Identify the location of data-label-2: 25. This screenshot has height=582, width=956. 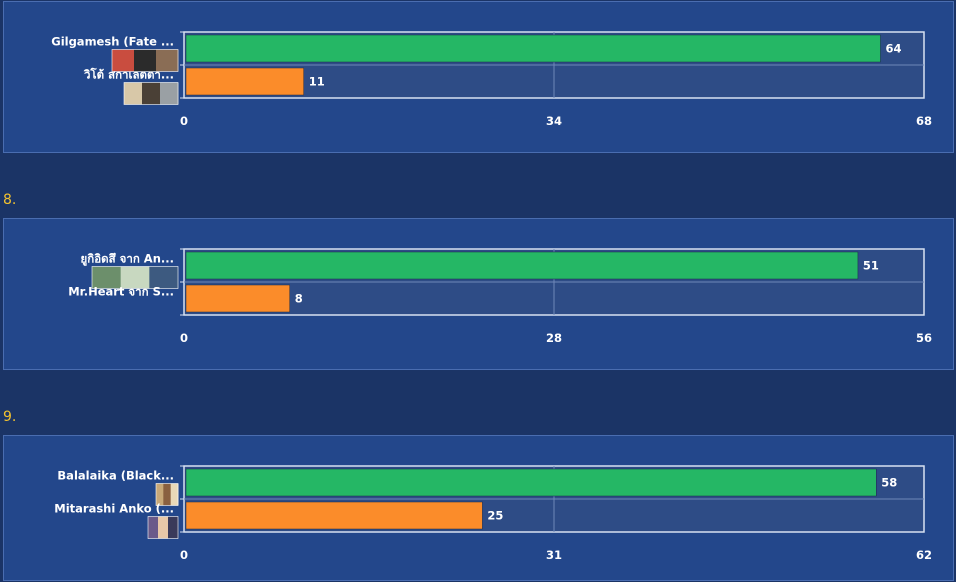
(495, 516).